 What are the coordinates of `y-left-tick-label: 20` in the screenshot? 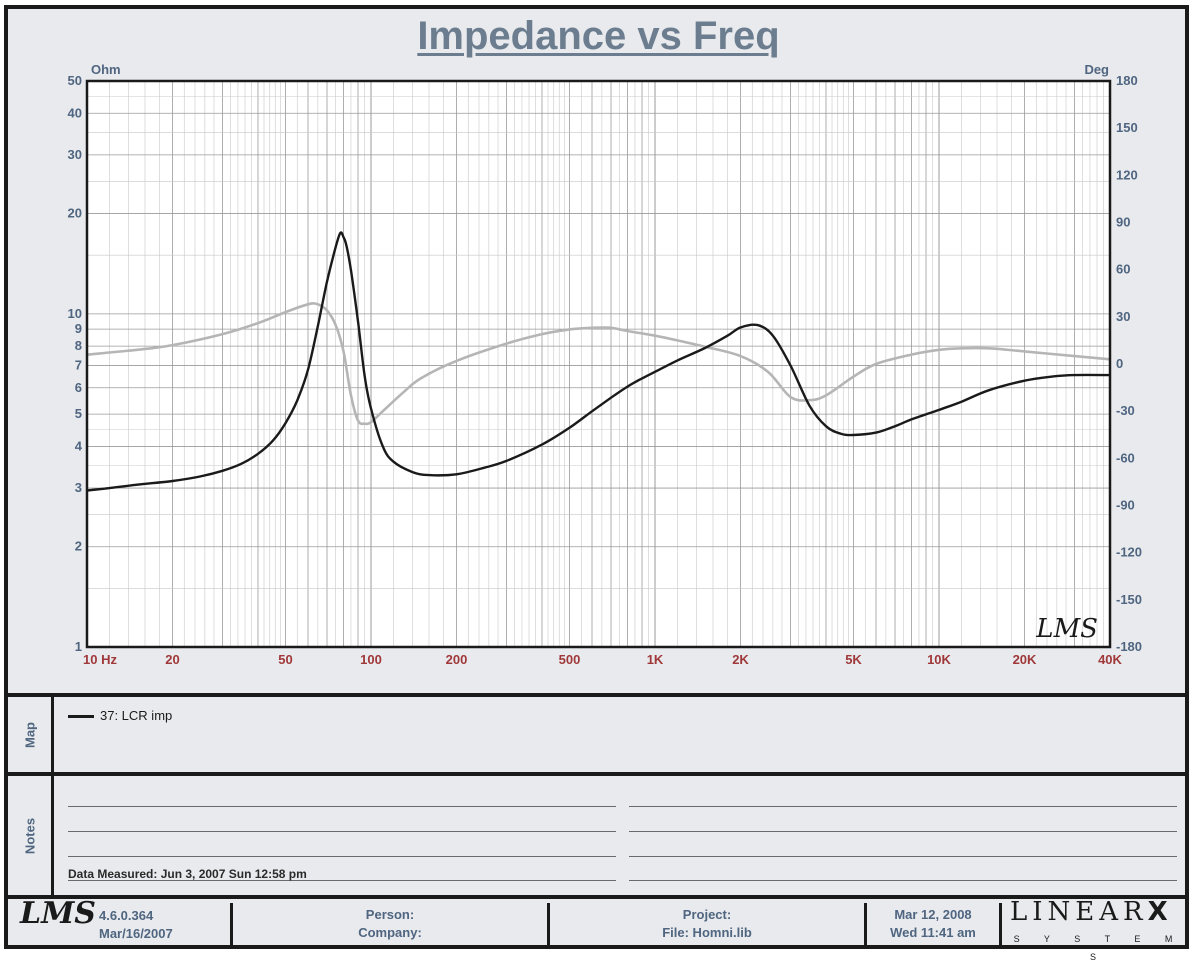 It's located at (75, 213).